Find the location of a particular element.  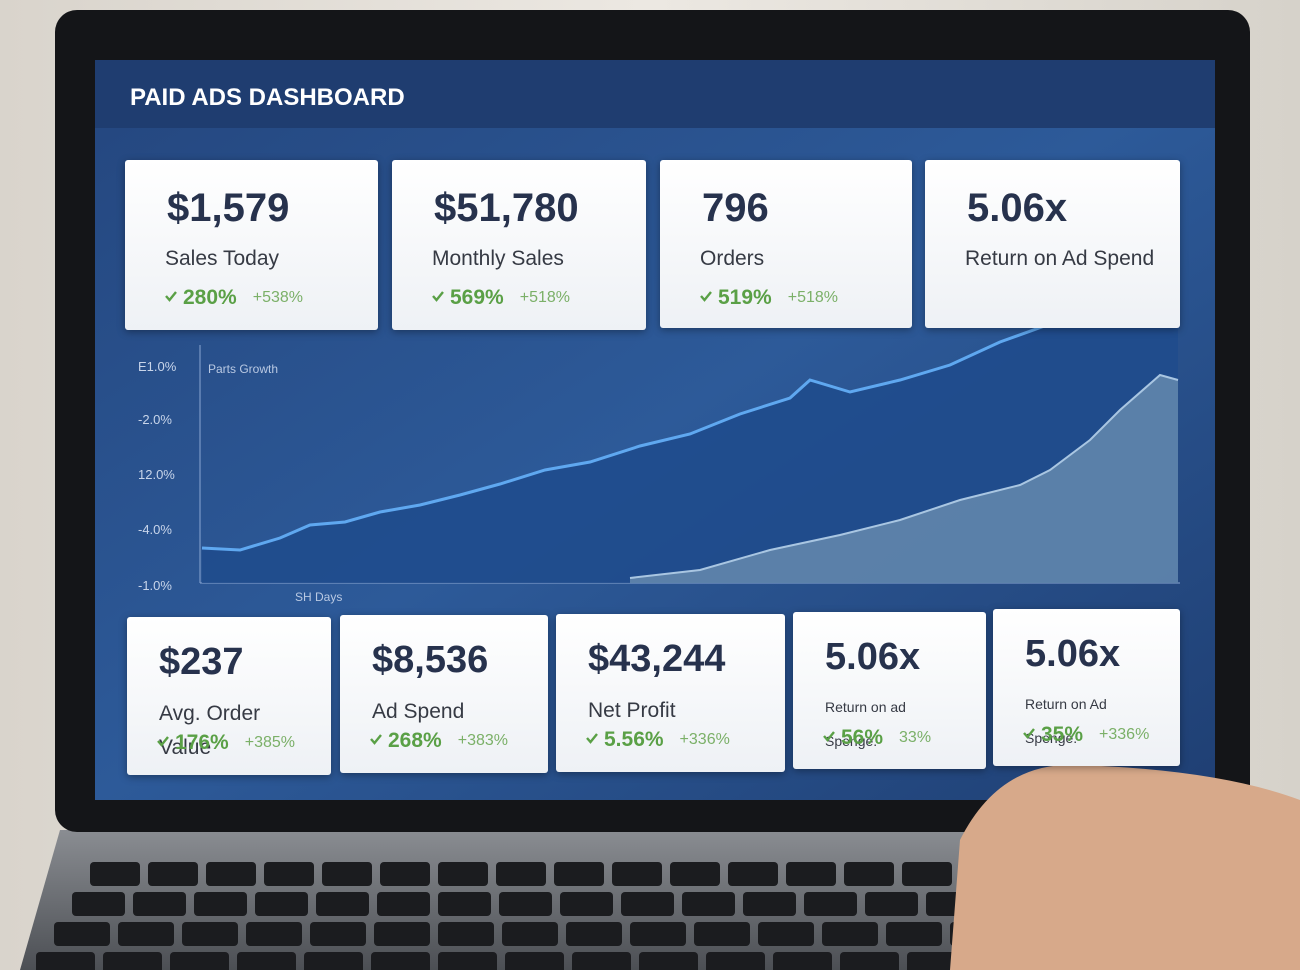

kpi-card: $51,780 Monthly Sales 569% +518% is located at coordinates (519, 245).